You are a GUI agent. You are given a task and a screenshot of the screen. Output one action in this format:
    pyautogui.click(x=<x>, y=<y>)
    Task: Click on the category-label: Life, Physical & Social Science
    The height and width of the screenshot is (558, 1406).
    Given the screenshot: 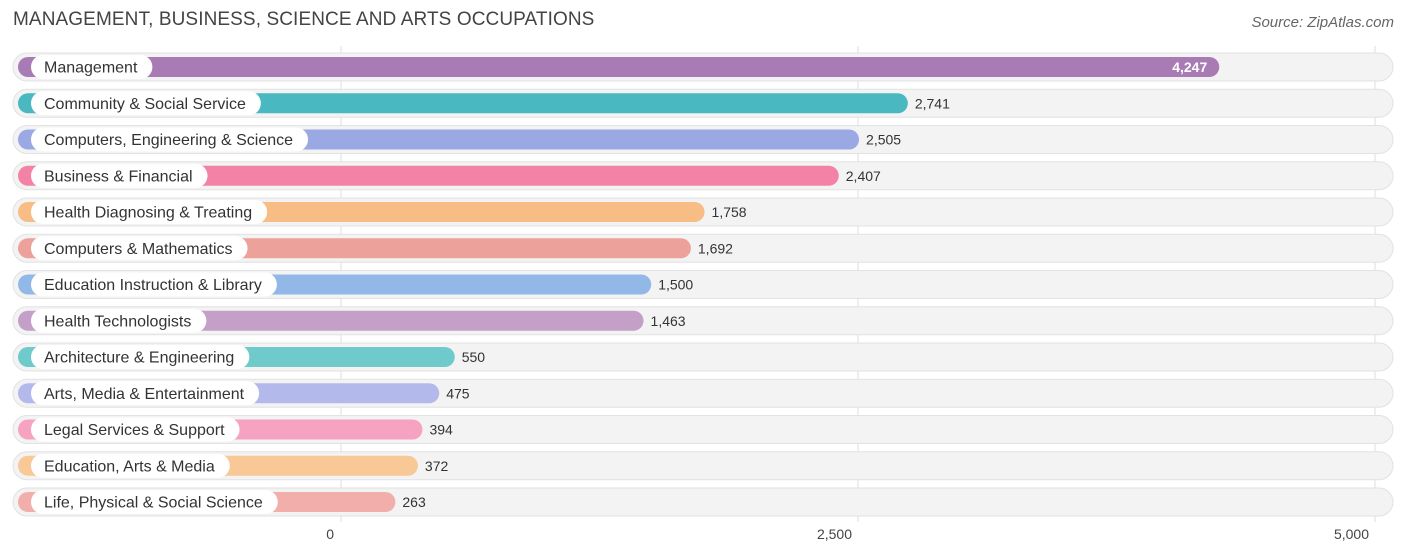 What is the action you would take?
    pyautogui.click(x=153, y=503)
    